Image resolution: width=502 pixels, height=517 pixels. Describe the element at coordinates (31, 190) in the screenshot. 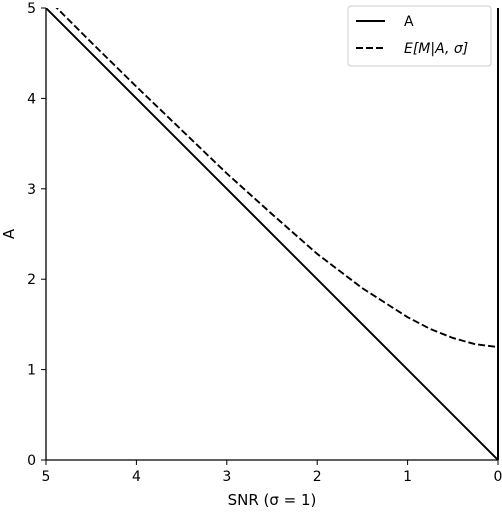

I see `y-tick-label: 3` at that location.